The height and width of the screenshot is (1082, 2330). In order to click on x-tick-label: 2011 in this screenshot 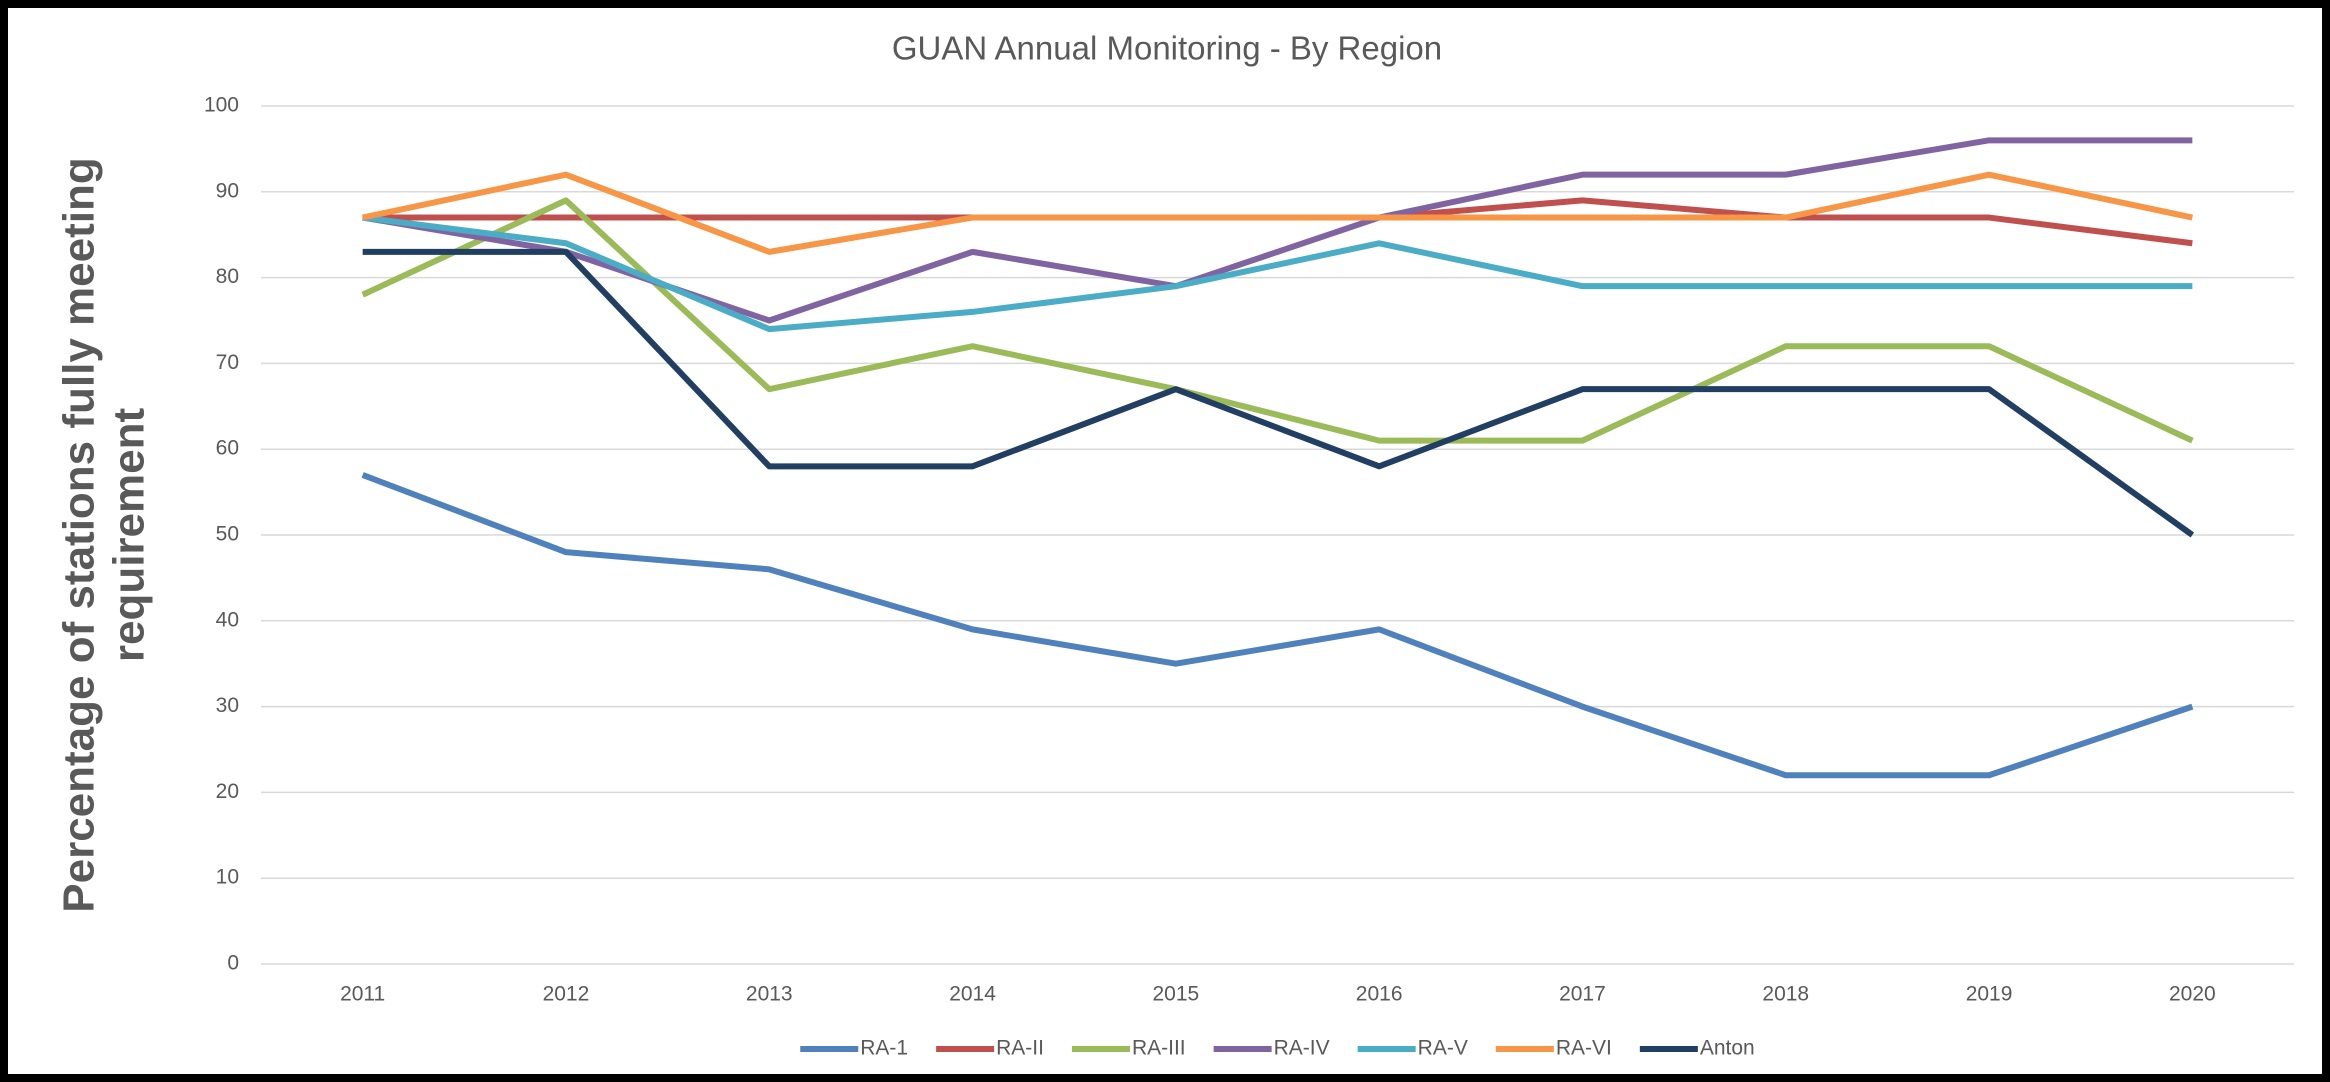, I will do `click(362, 994)`.